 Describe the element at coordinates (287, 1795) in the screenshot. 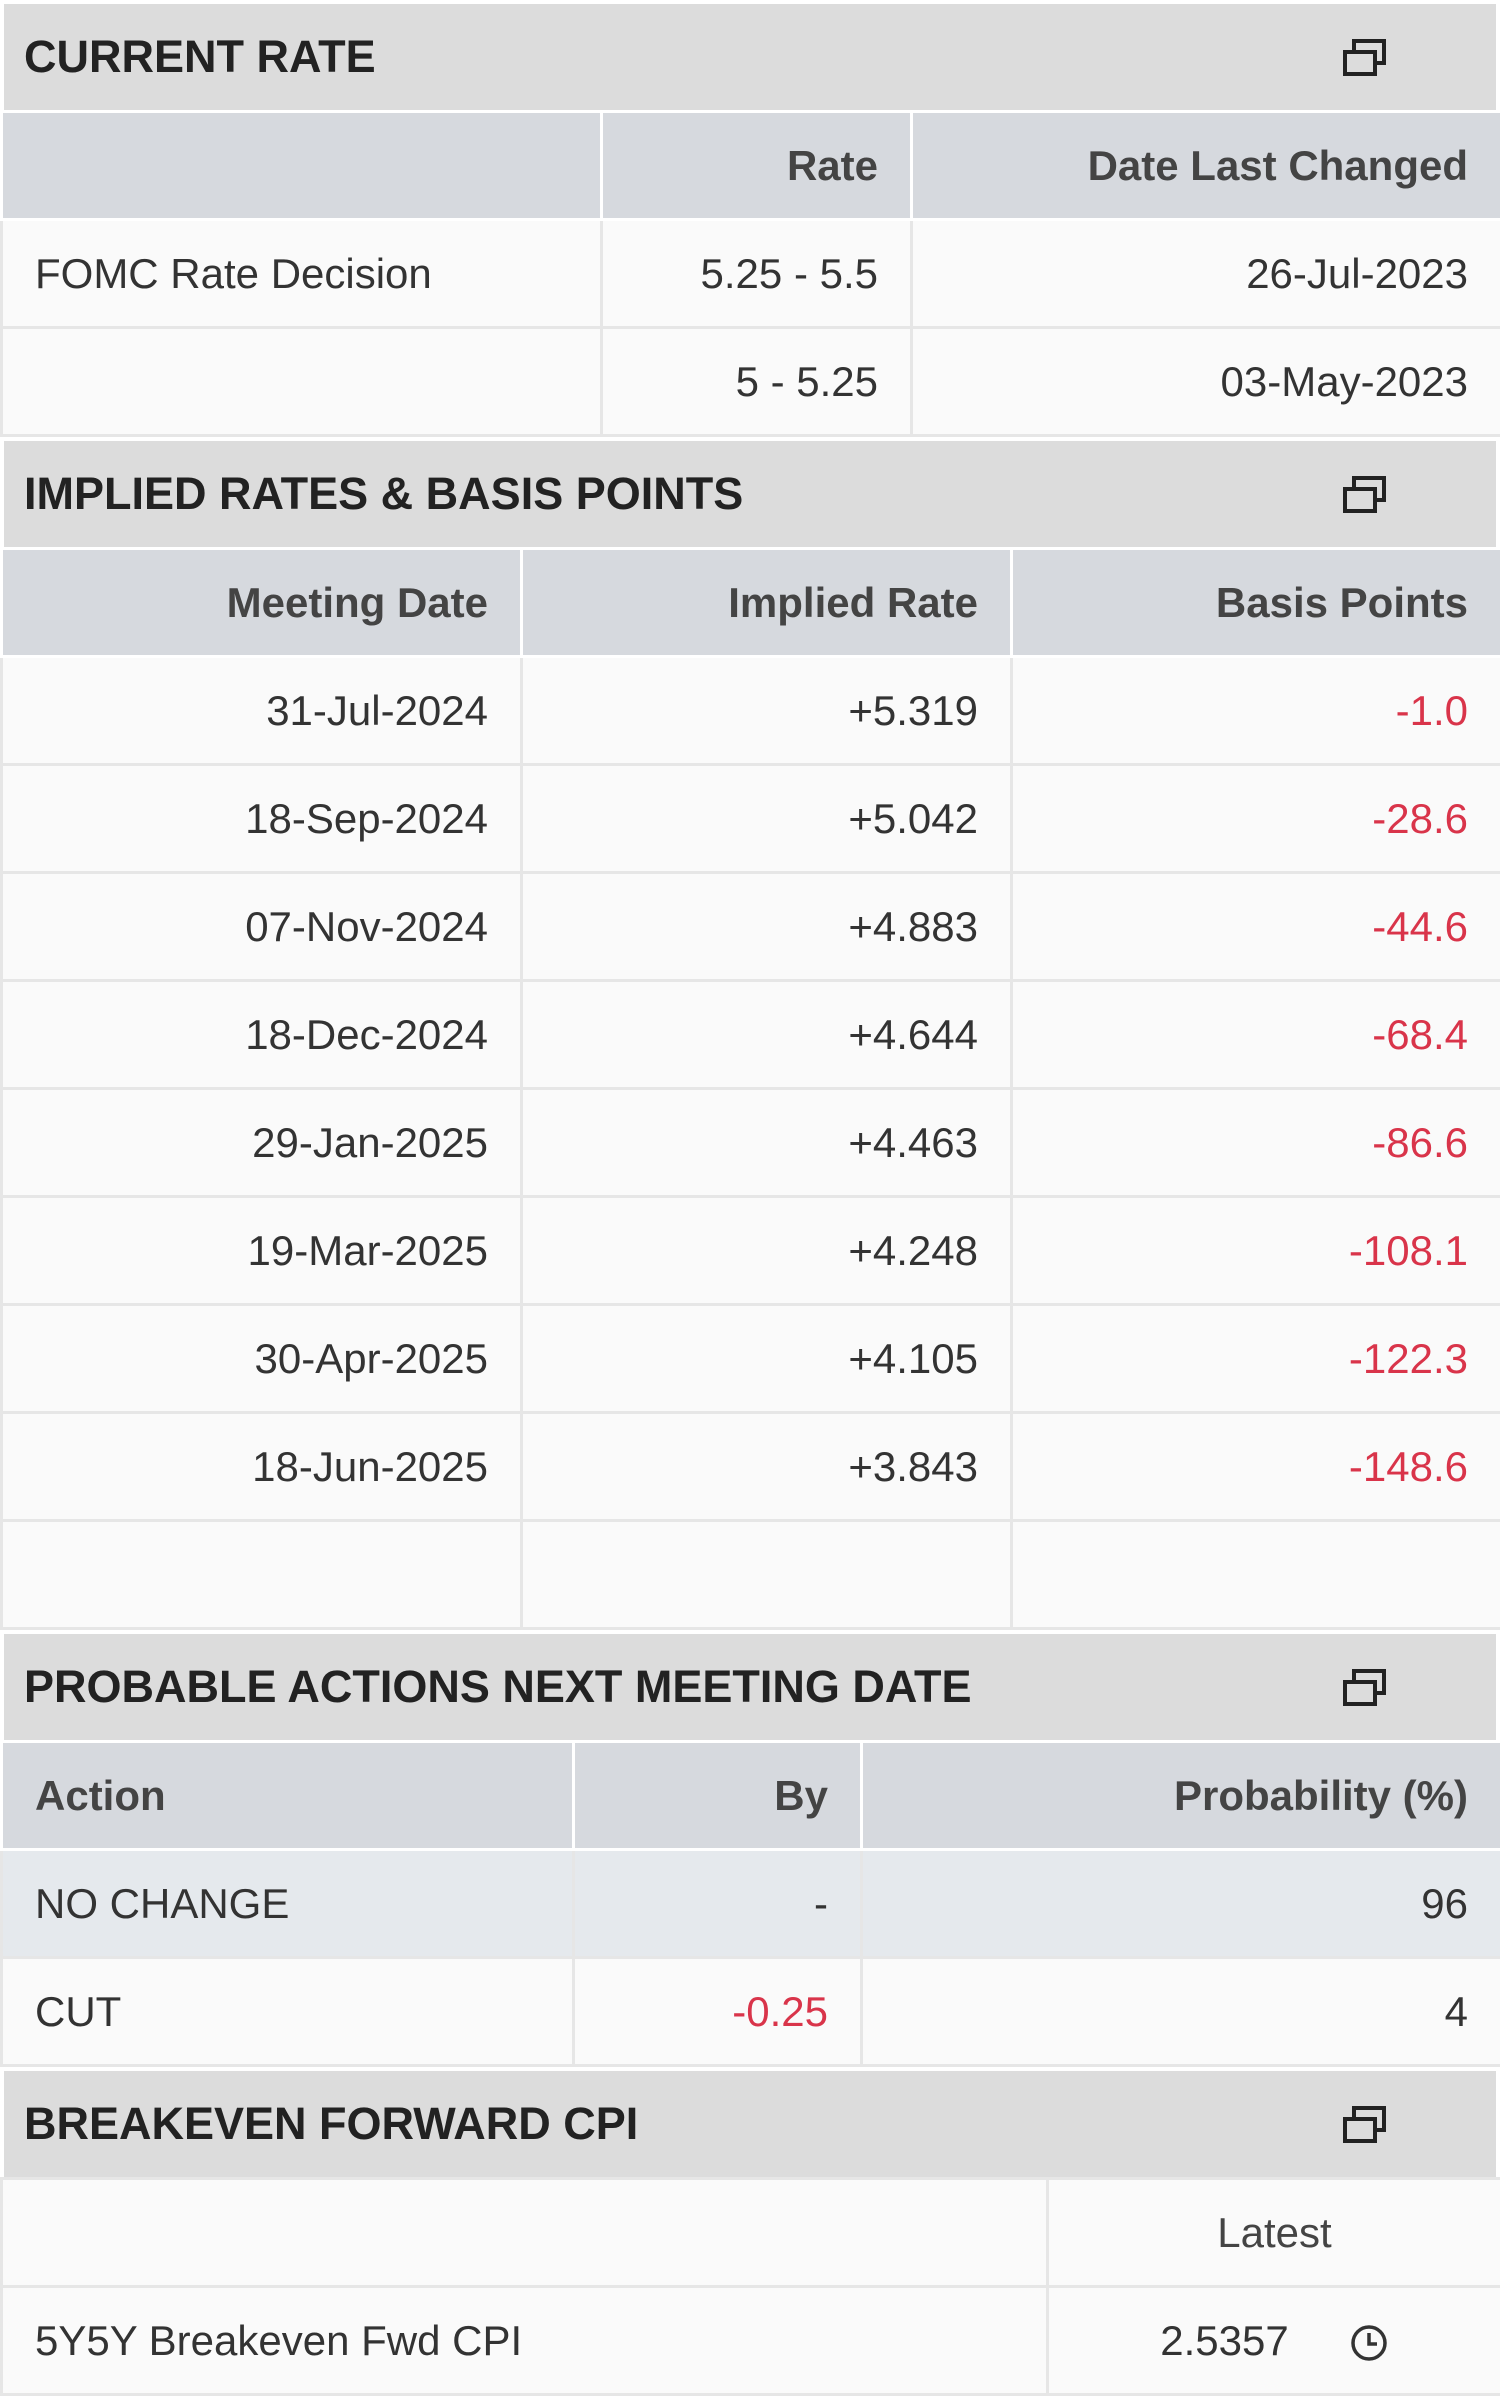

I see `column-header: Action` at that location.